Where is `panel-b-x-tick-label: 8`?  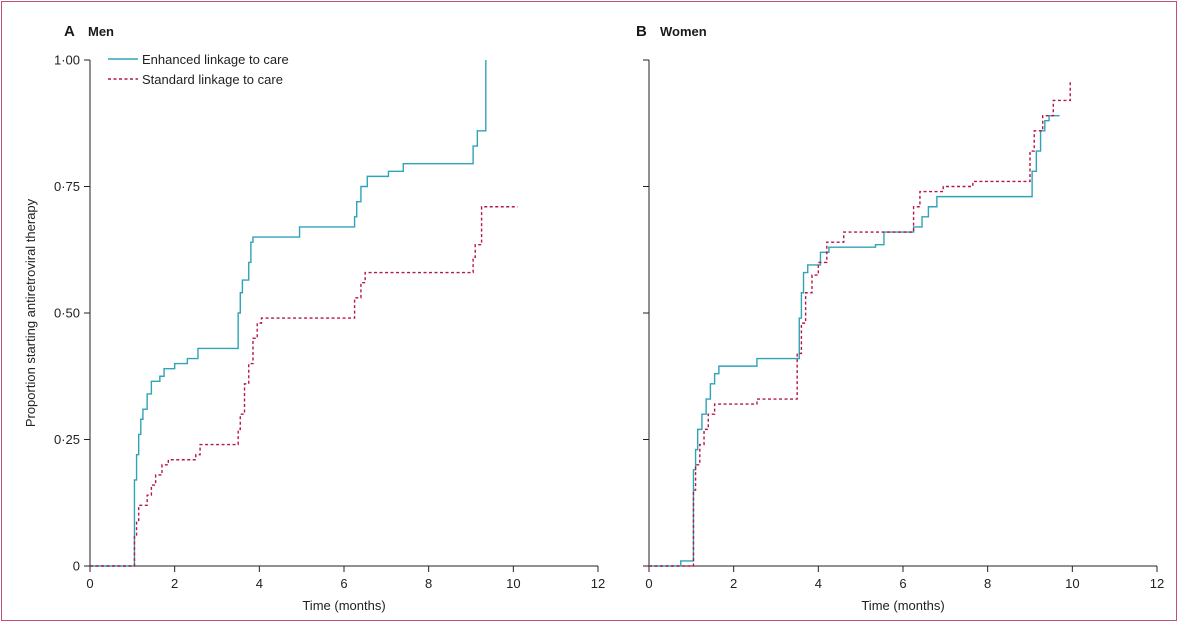
panel-b-x-tick-label: 8 is located at coordinates (987, 583).